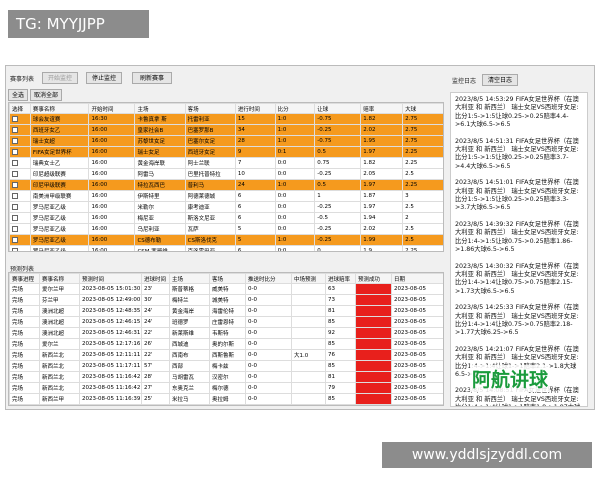  What do you see at coordinates (255, 108) in the screenshot?
I see `header-cell: 进行时间` at bounding box center [255, 108].